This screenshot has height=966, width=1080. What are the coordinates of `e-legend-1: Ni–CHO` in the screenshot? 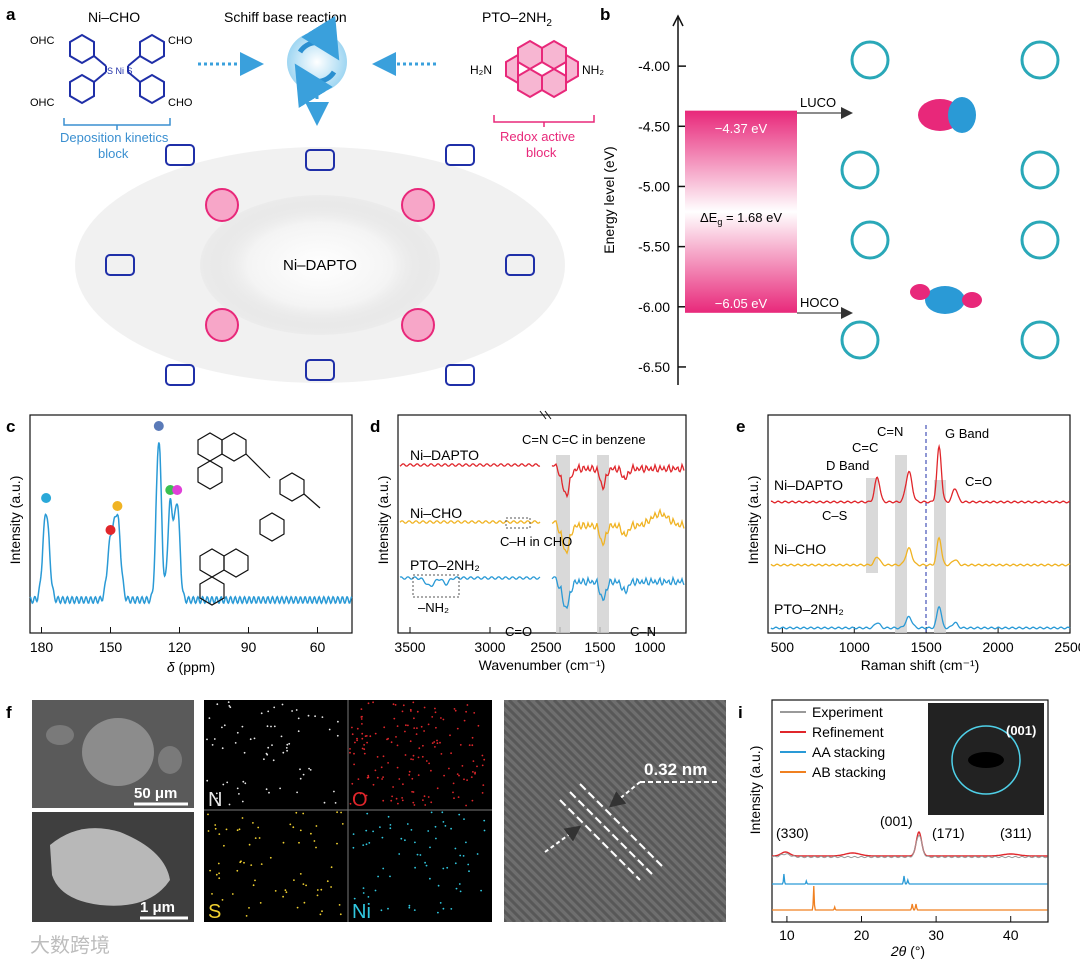 It's located at (800, 549).